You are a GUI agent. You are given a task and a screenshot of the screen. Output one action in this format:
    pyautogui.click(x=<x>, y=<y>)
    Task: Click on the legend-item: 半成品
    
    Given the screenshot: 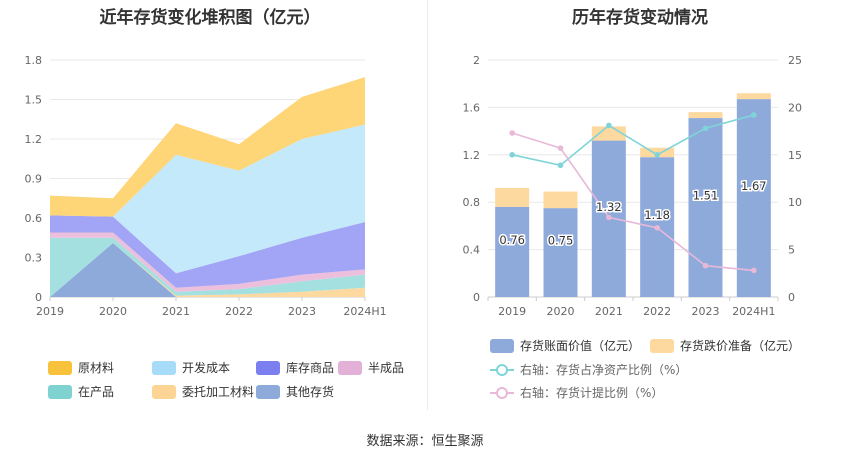 What is the action you would take?
    pyautogui.click(x=371, y=367)
    